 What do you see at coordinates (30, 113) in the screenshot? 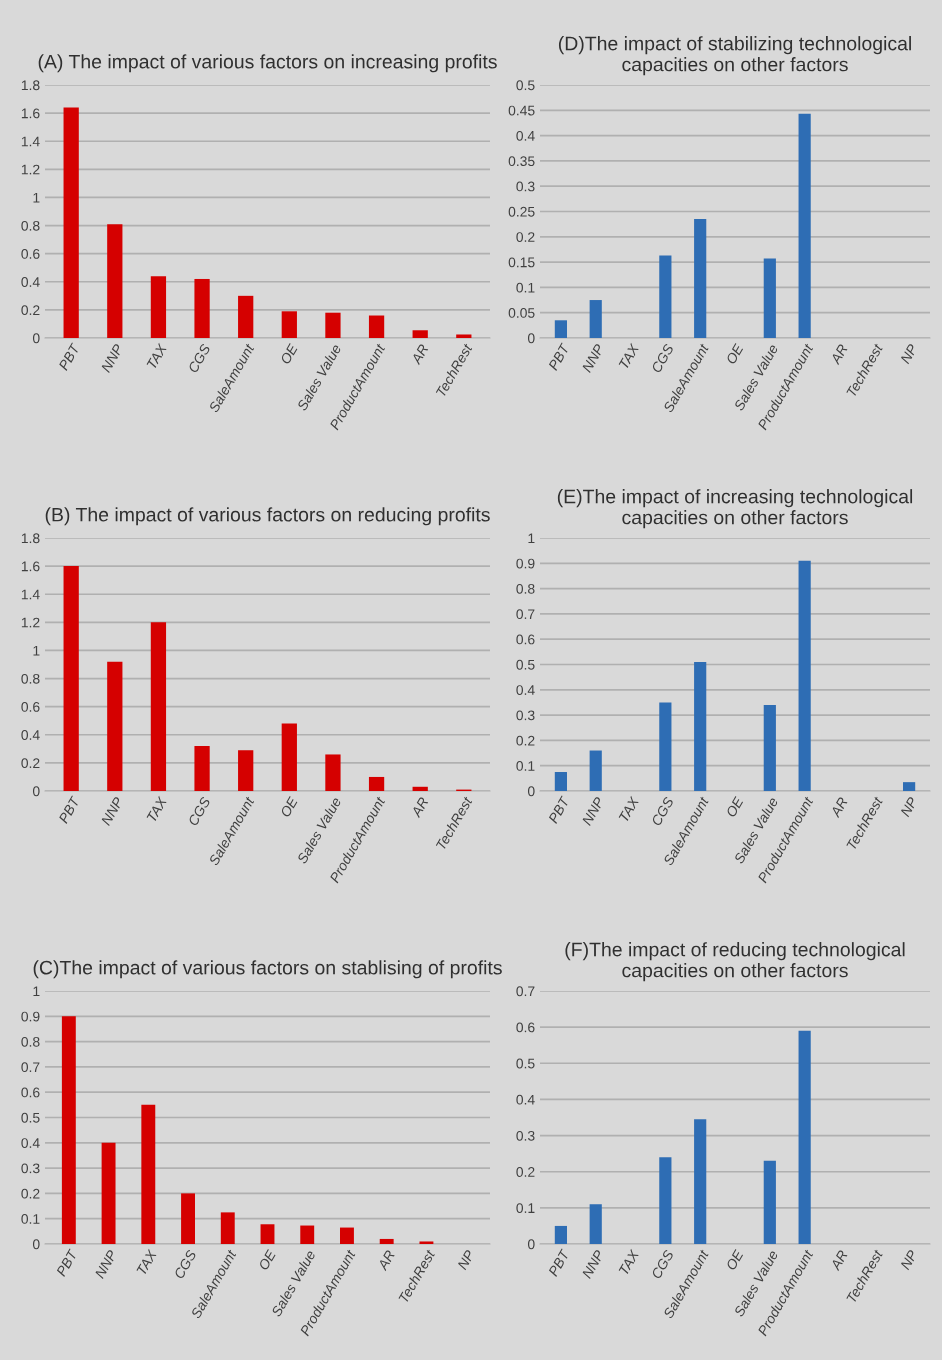
I see `y-tick-label: 1.6` at bounding box center [30, 113].